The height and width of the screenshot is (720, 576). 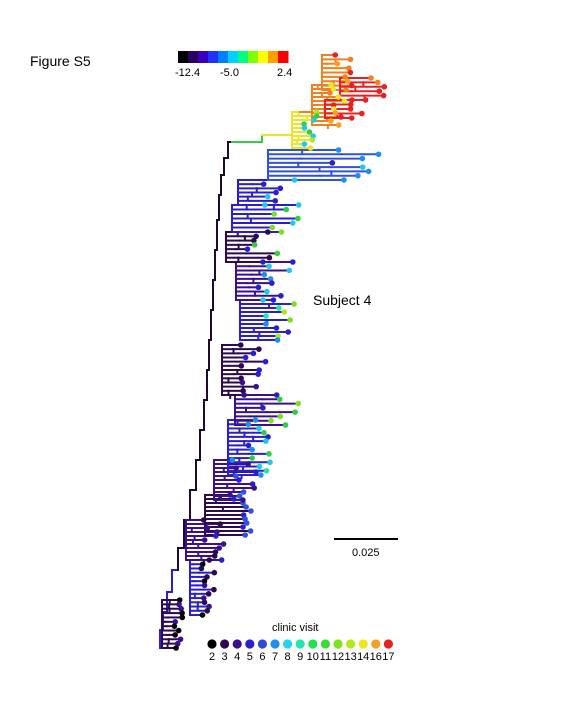 What do you see at coordinates (224, 657) in the screenshot?
I see `visit-legend-label: 3` at bounding box center [224, 657].